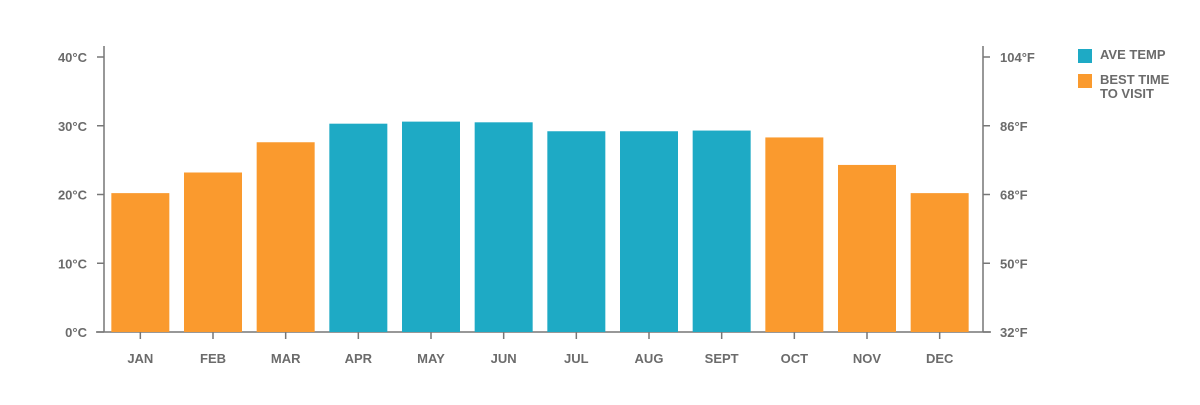  I want to click on legend-swatch-ave-temp, so click(1085, 56).